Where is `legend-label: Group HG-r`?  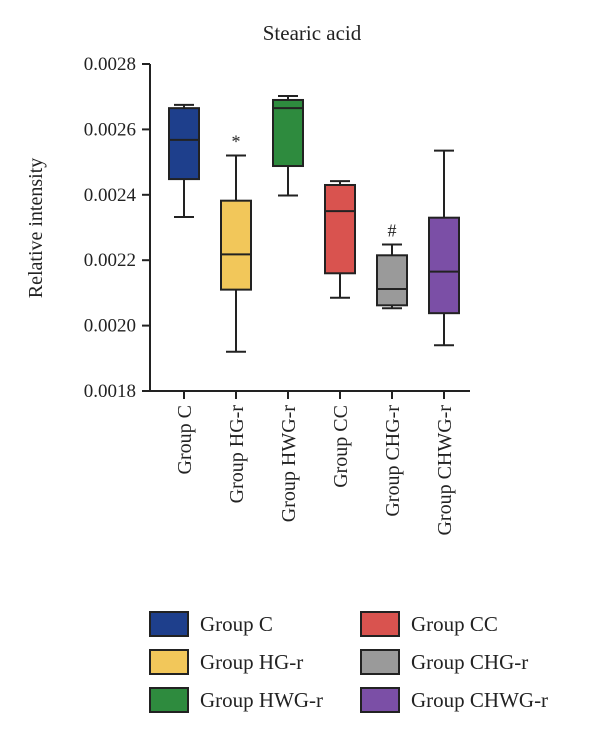 legend-label: Group HG-r is located at coordinates (251, 662).